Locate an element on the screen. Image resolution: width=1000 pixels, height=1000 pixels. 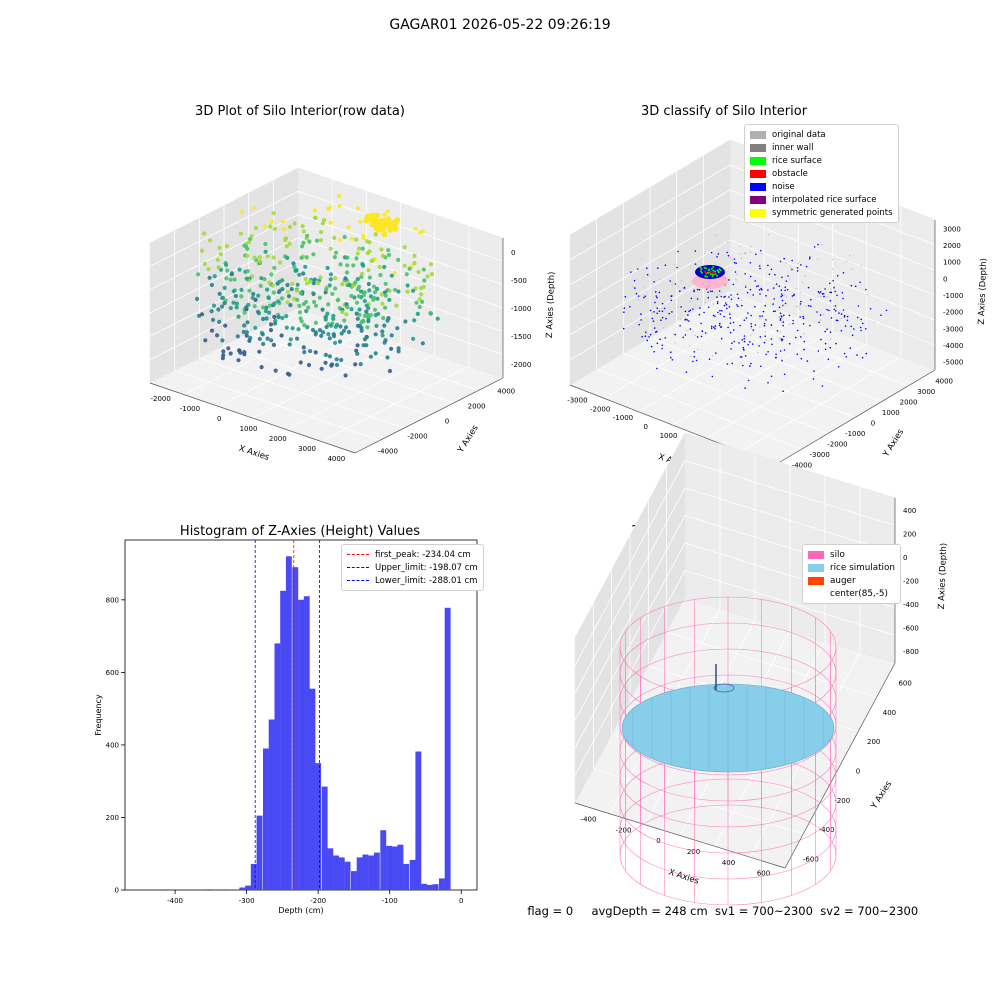
classify-grid-line is located at coordinates (806, 346).